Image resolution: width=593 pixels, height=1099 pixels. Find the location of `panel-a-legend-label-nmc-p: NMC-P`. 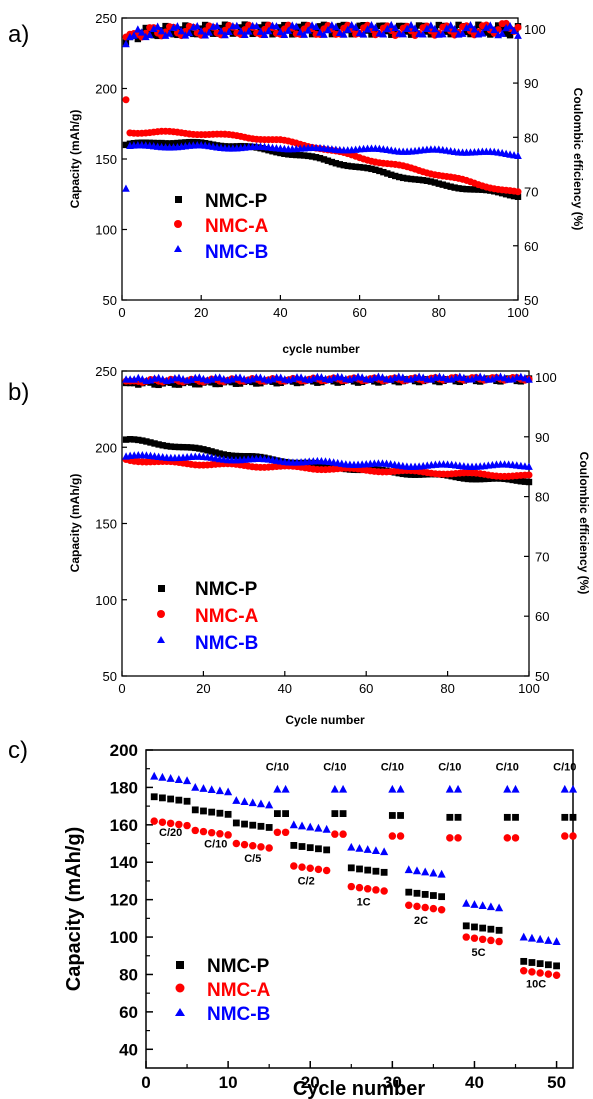

panel-a-legend-label-nmc-p: NMC-P is located at coordinates (236, 201).